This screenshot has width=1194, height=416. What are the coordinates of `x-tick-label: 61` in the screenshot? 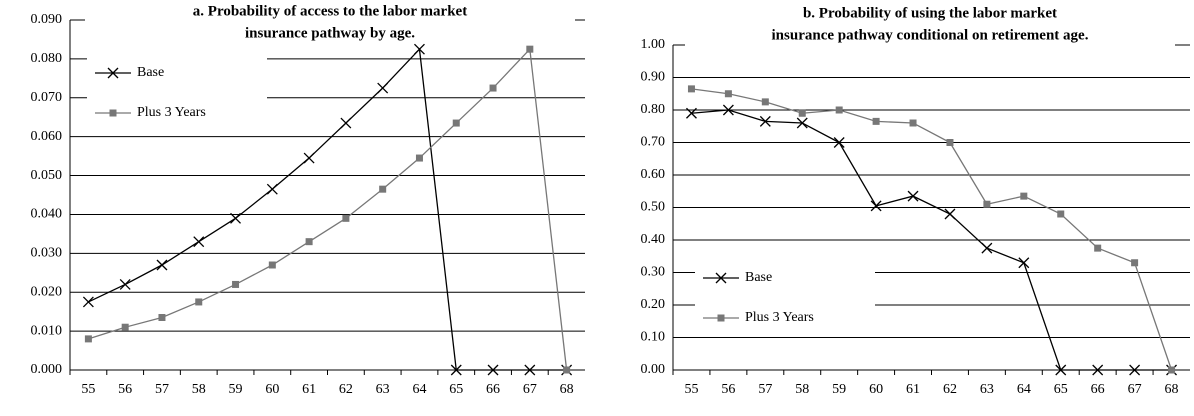 It's located at (309, 389).